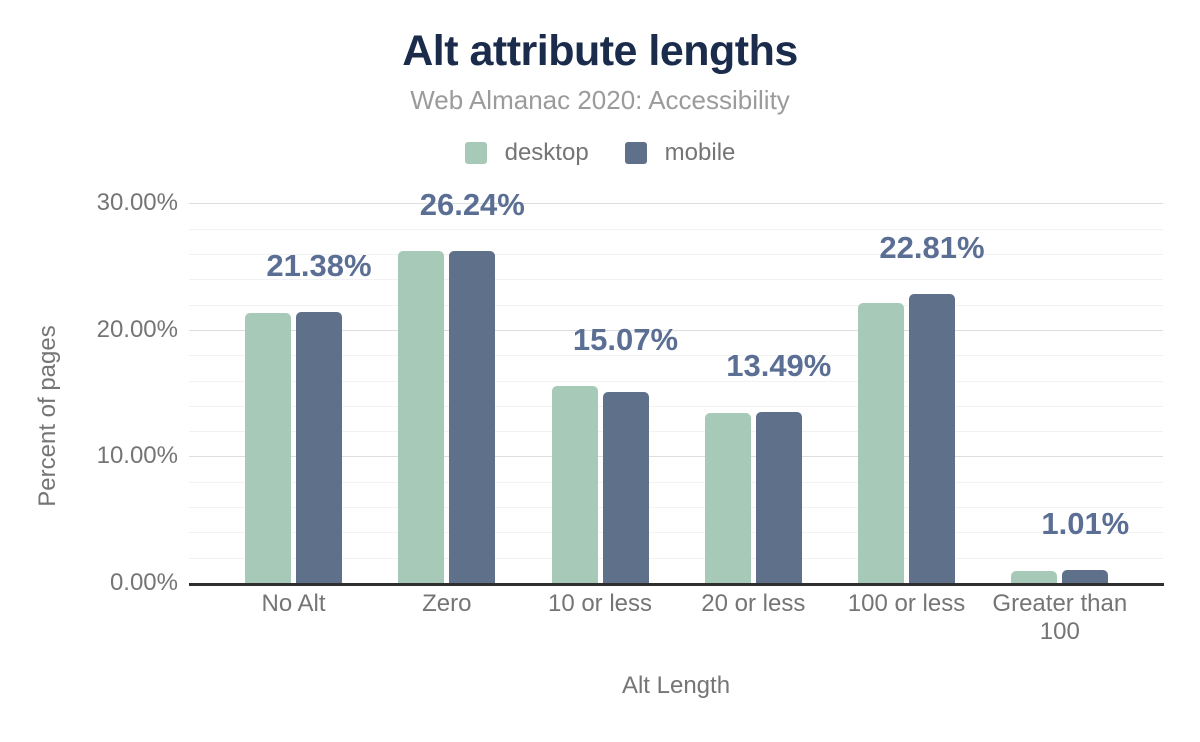  Describe the element at coordinates (319, 266) in the screenshot. I see `data-label: 21.38%` at that location.